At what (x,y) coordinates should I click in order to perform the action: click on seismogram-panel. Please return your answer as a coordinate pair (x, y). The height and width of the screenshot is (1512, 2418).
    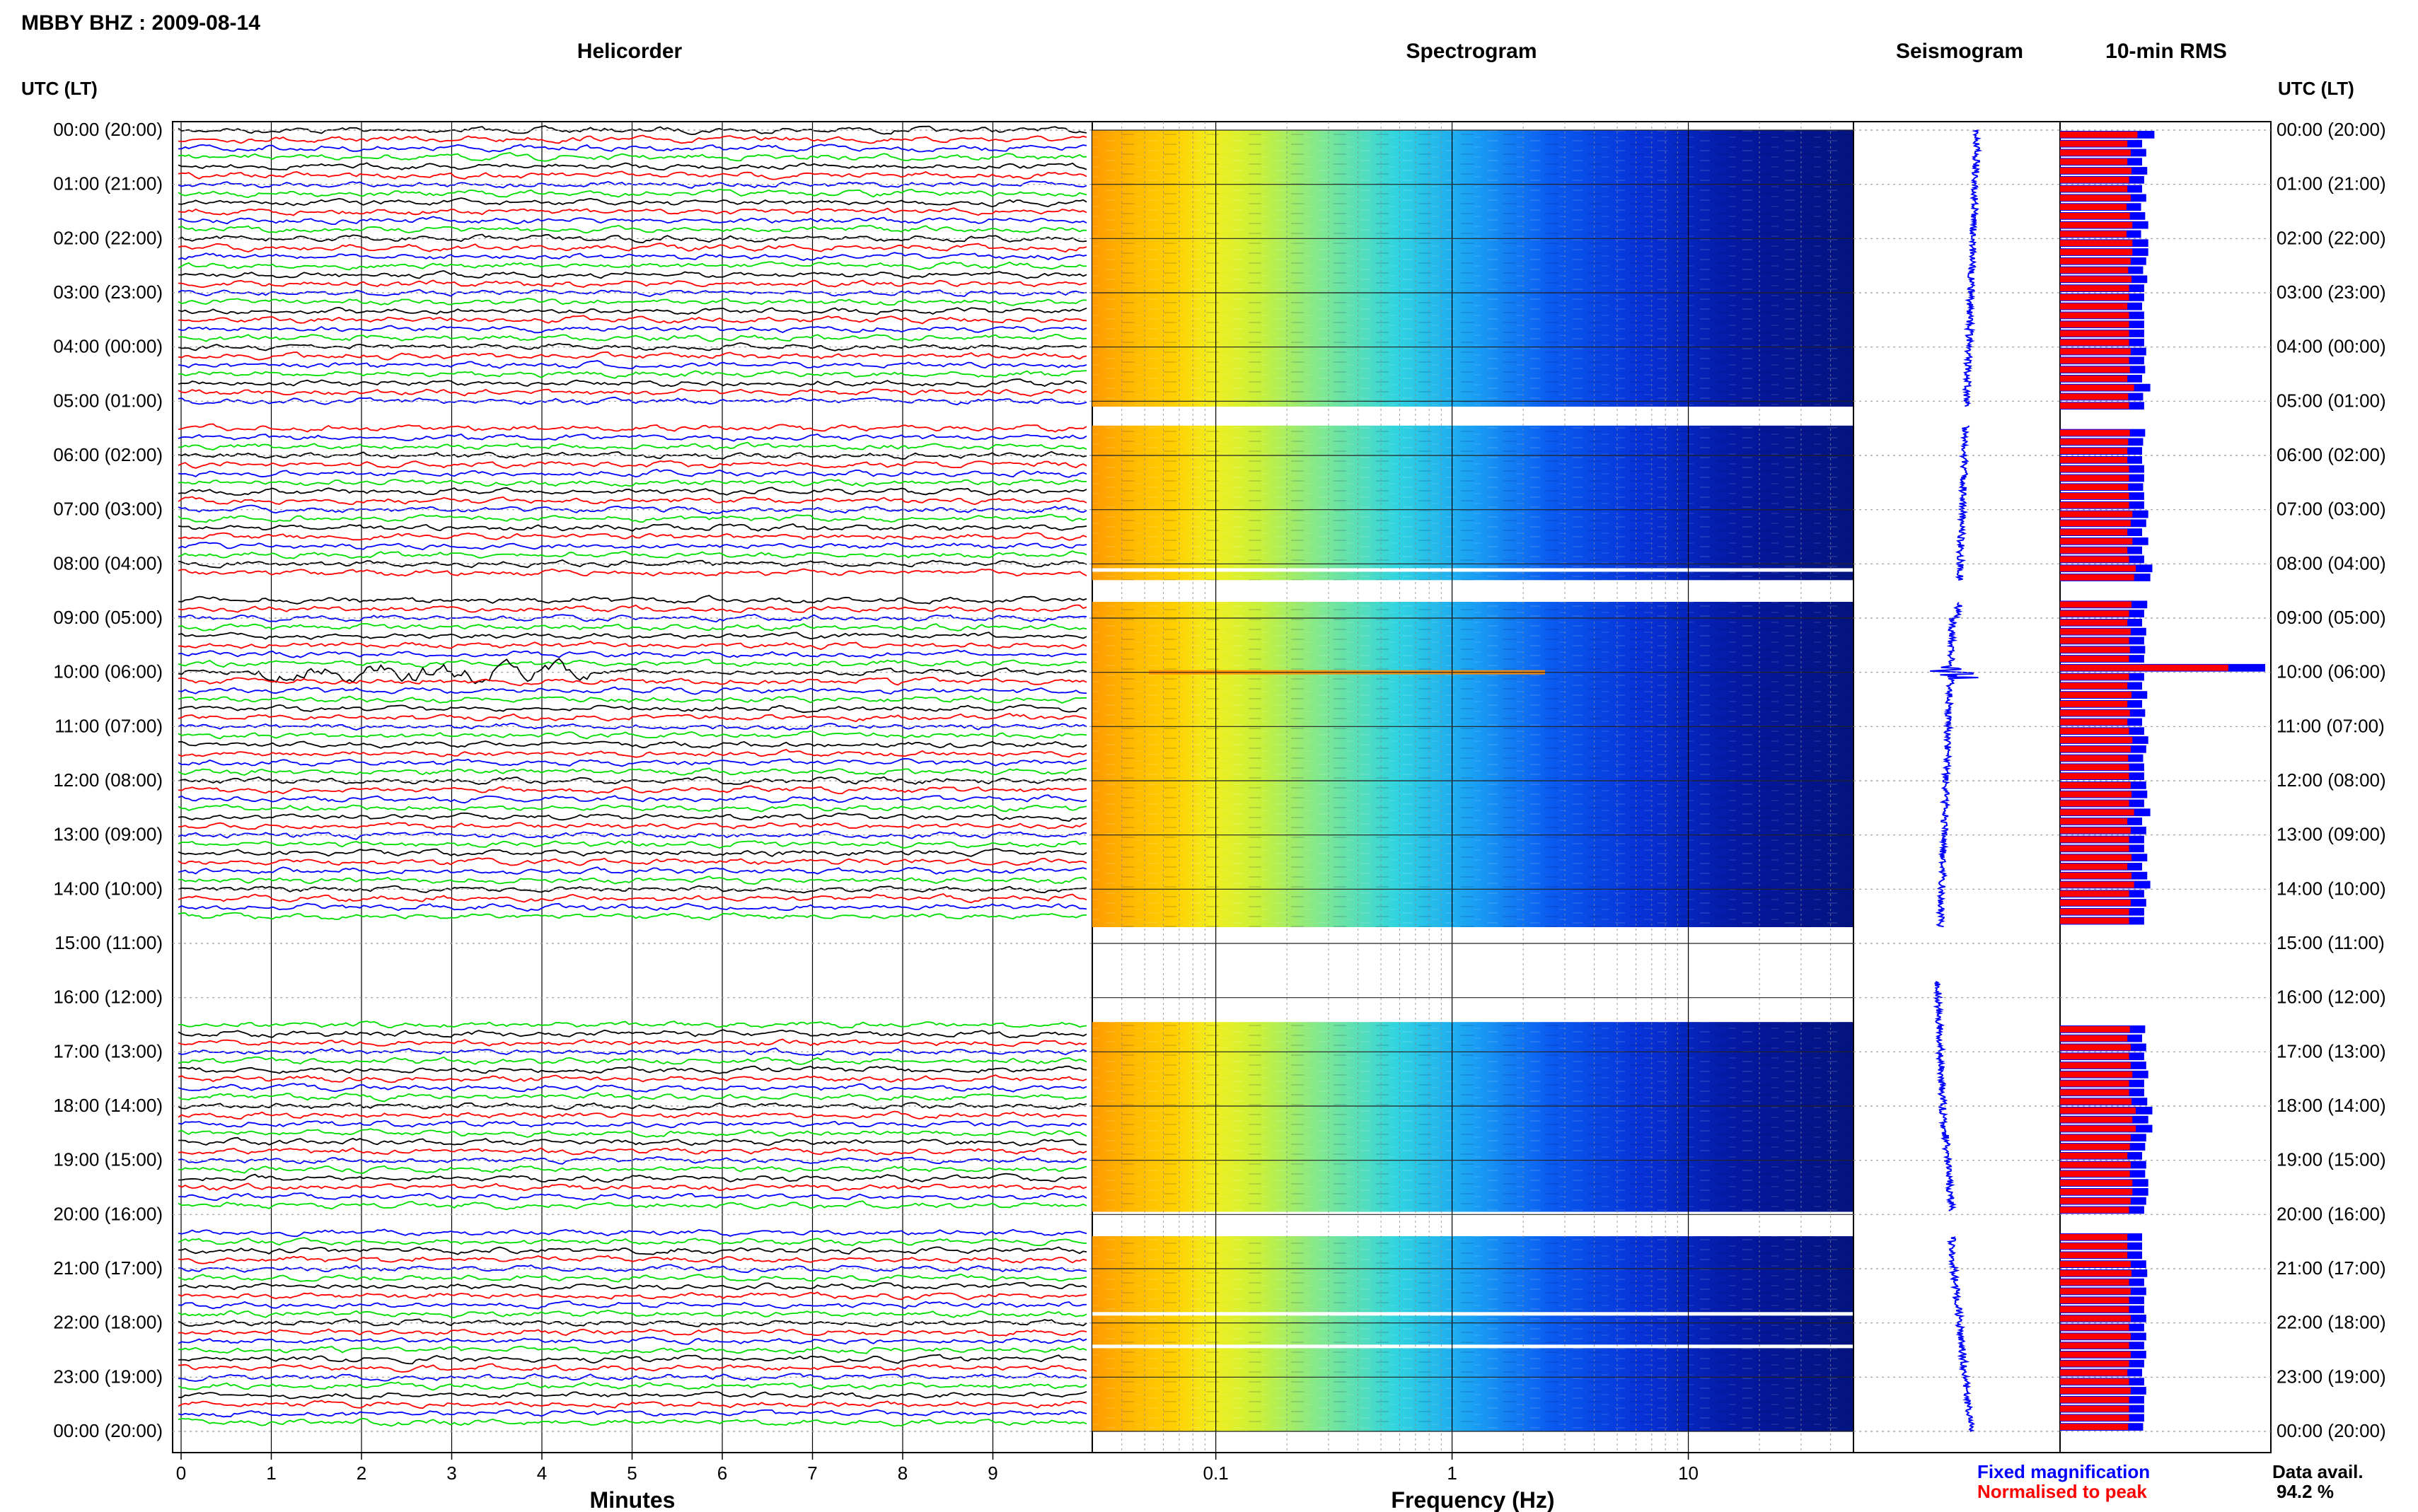
    Looking at the image, I should click on (1957, 787).